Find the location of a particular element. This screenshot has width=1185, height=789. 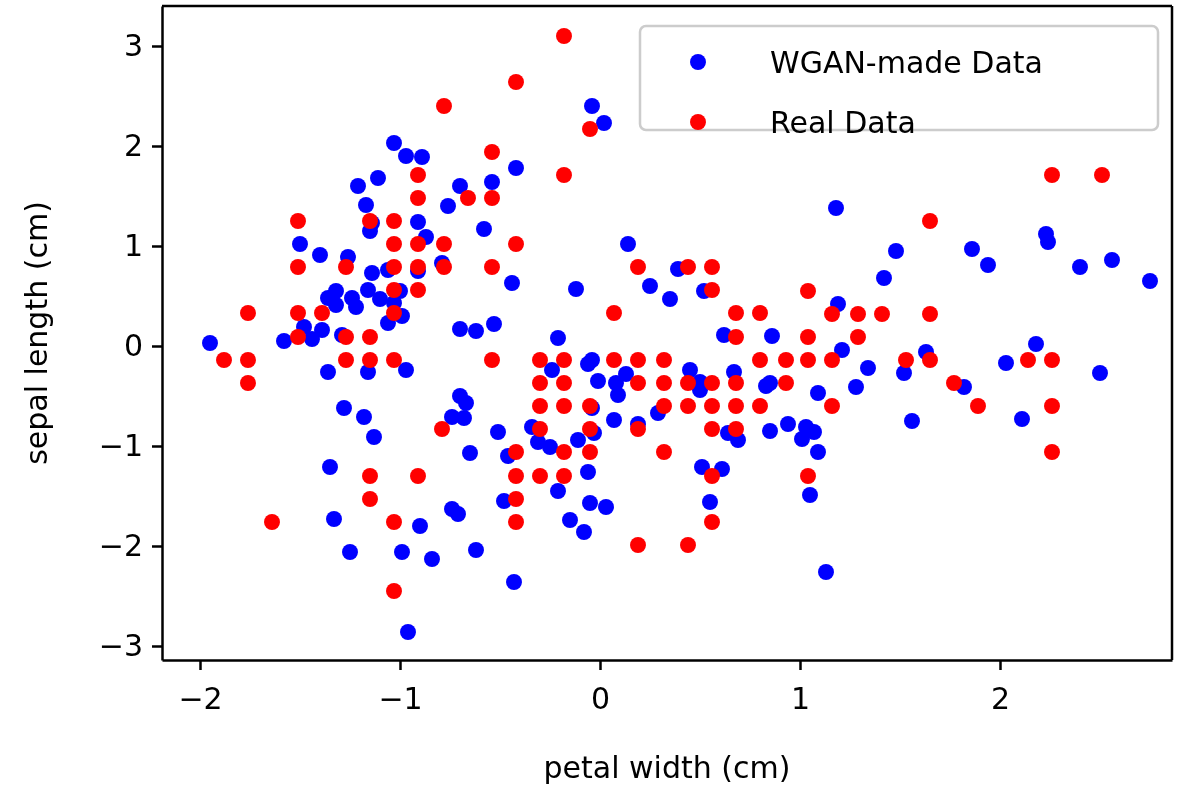

x-tick-label: 2 is located at coordinates (1000, 698).